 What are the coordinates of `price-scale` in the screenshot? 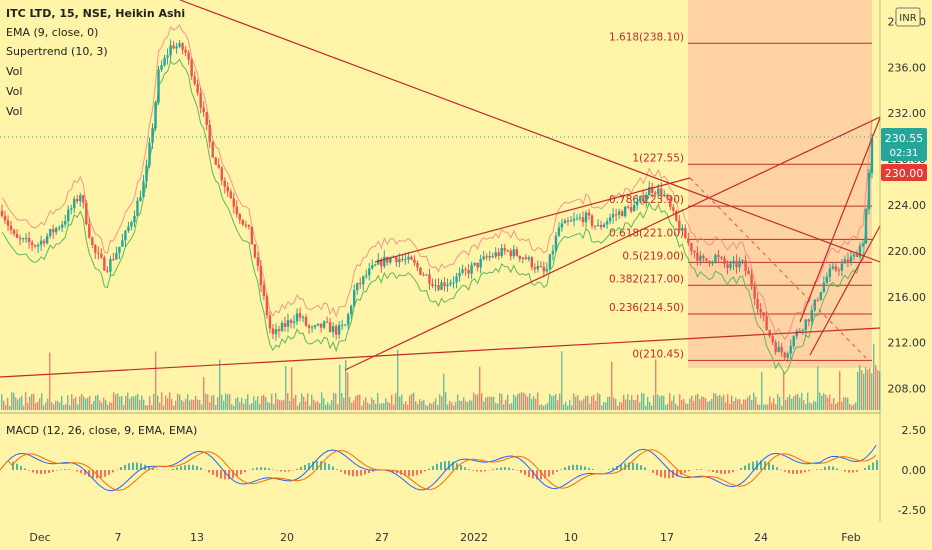 It's located at (906, 261).